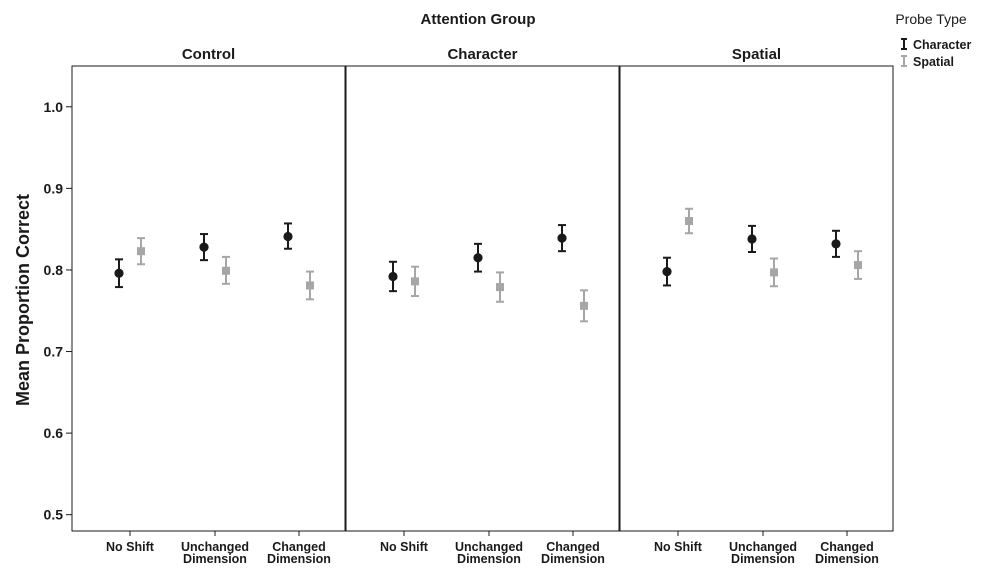 This screenshot has width=987, height=574. Describe the element at coordinates (478, 19) in the screenshot. I see `chart-title: Attention Group` at that location.